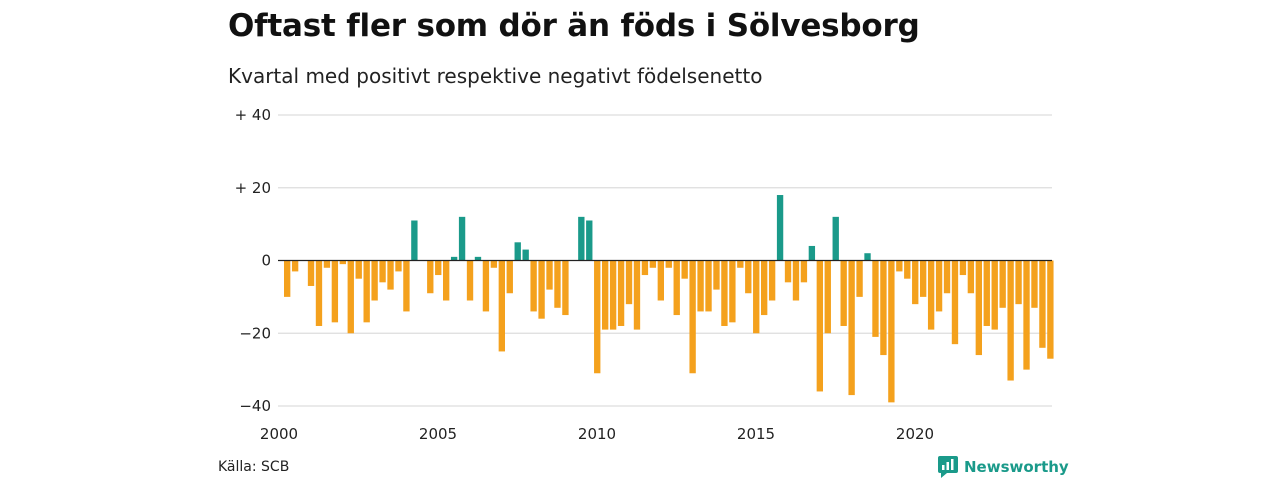 The image size is (1280, 480). Describe the element at coordinates (756, 434) in the screenshot. I see `x-tick-label: 2015` at that location.